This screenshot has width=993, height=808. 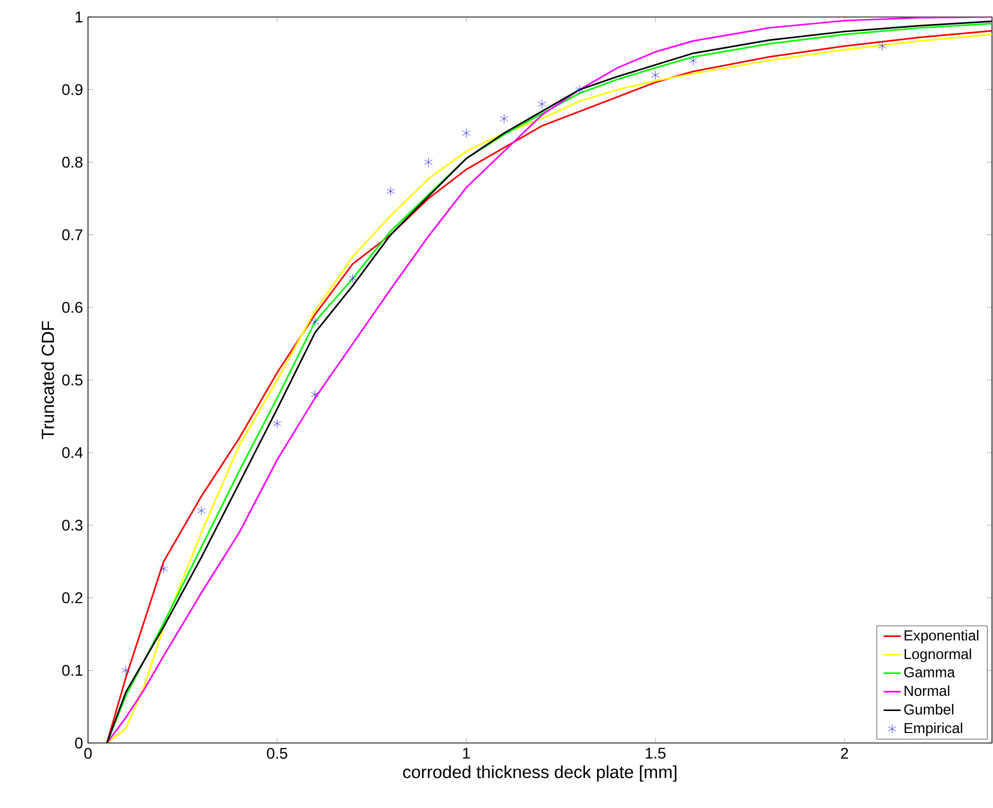 I want to click on y-tick-label: 0.2, so click(x=72, y=598).